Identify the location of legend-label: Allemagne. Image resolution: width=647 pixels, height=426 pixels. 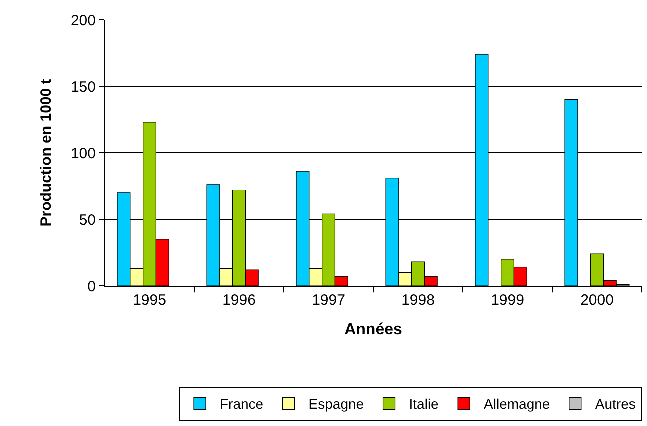
(517, 404).